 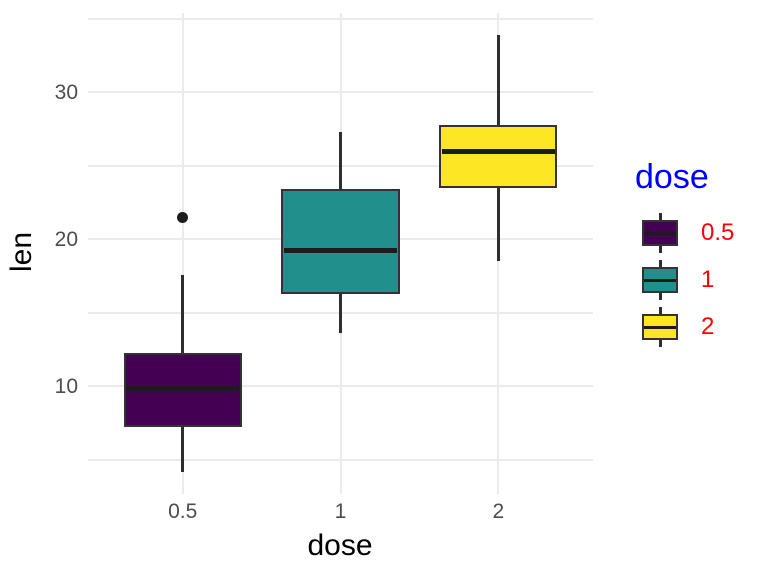 What do you see at coordinates (672, 177) in the screenshot?
I see `legend-title: dose` at bounding box center [672, 177].